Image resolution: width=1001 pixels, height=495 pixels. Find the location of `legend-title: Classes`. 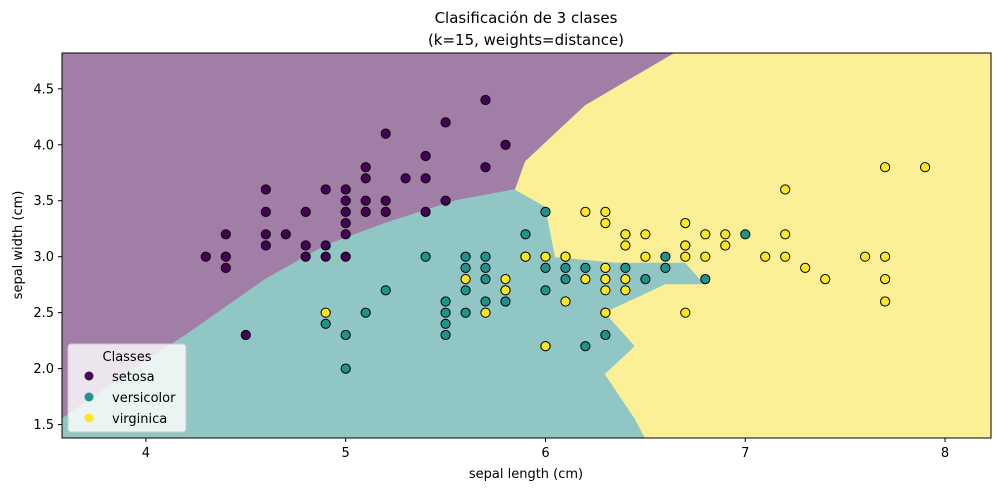

legend-title: Classes is located at coordinates (127, 357).